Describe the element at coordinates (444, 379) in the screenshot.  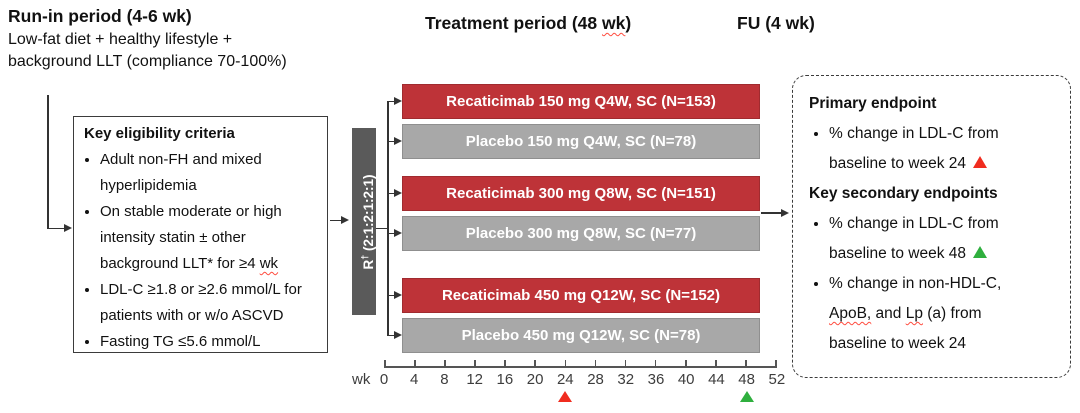
I see `axis-tick-label: 8` at that location.